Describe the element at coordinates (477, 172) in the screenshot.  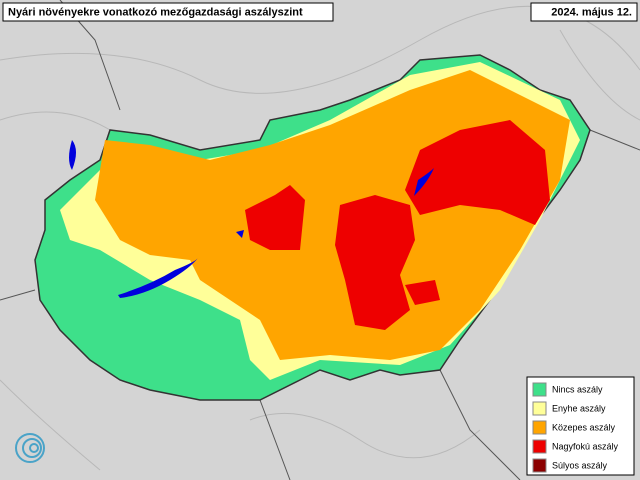
I see `drought-severe-east` at that location.